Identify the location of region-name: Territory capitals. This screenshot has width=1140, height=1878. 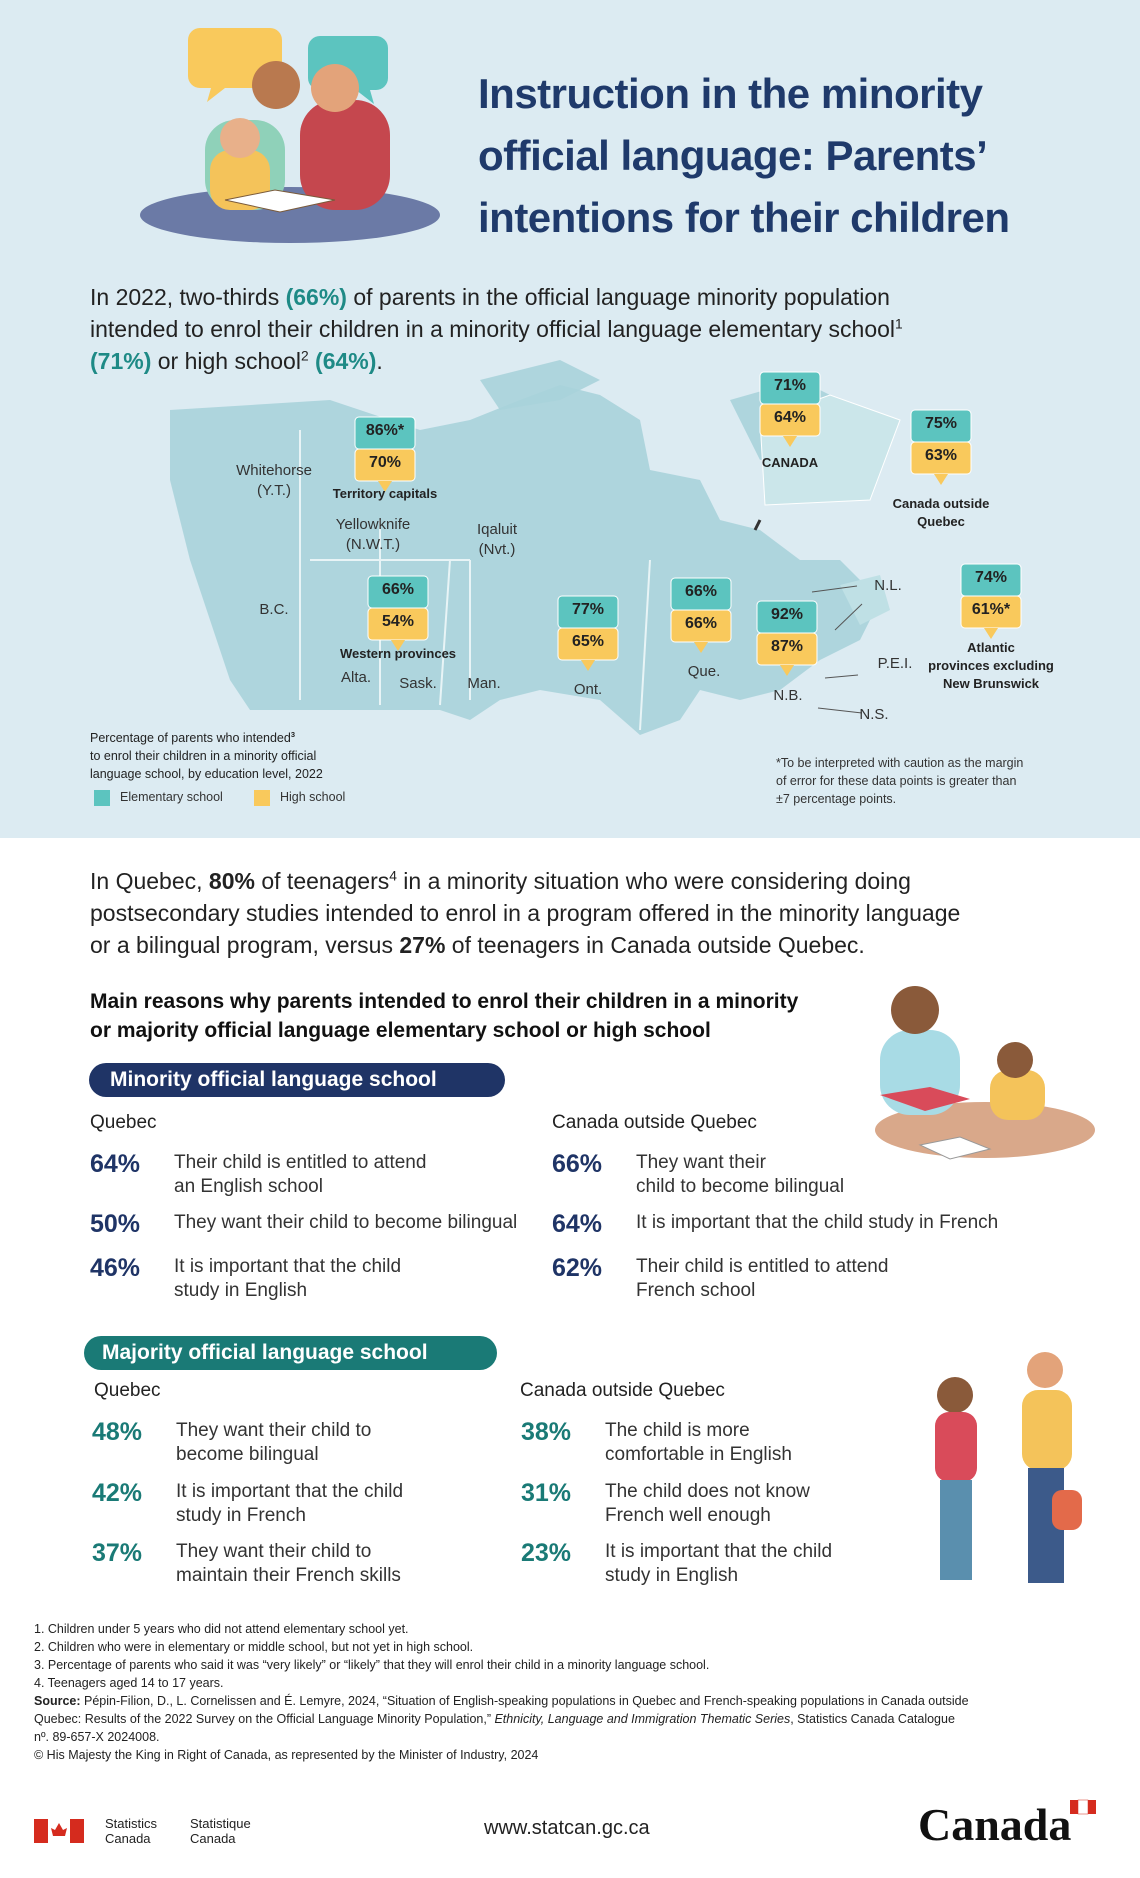
(385, 493).